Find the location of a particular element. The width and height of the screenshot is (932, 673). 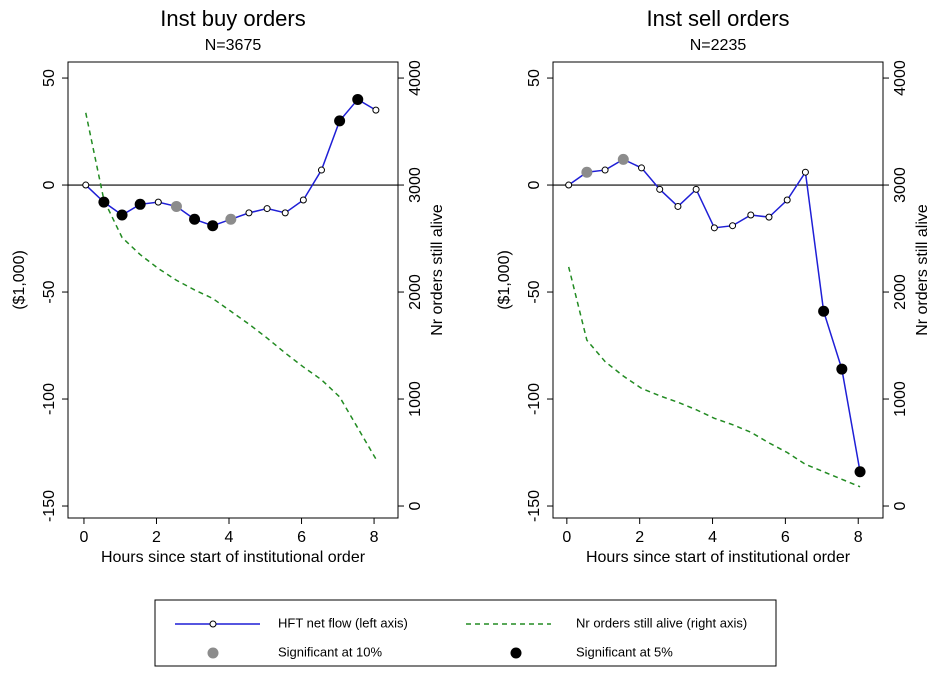

chart-subtitle: N=2235 is located at coordinates (718, 45).